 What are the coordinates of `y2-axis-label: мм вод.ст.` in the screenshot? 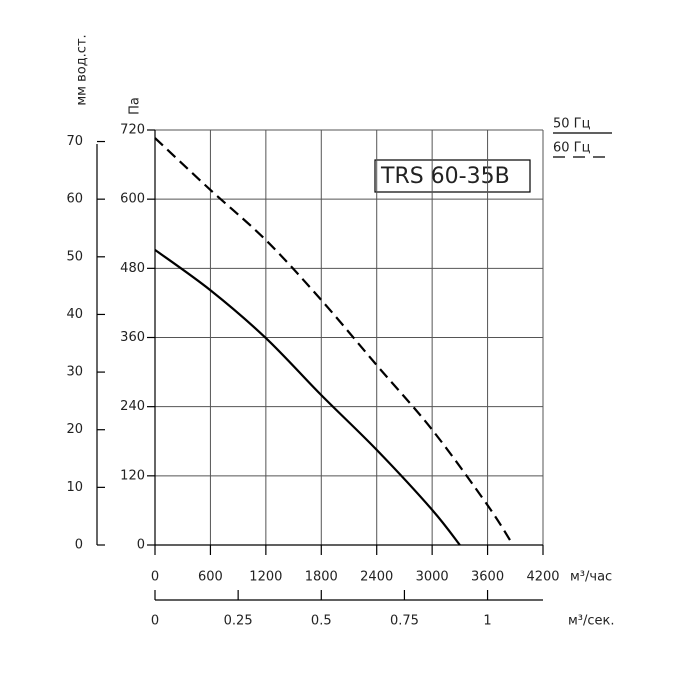 It's located at (82, 69).